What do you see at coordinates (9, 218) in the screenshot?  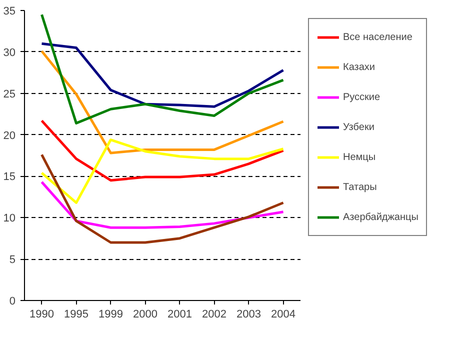 I see `y-tick-label: 10` at bounding box center [9, 218].